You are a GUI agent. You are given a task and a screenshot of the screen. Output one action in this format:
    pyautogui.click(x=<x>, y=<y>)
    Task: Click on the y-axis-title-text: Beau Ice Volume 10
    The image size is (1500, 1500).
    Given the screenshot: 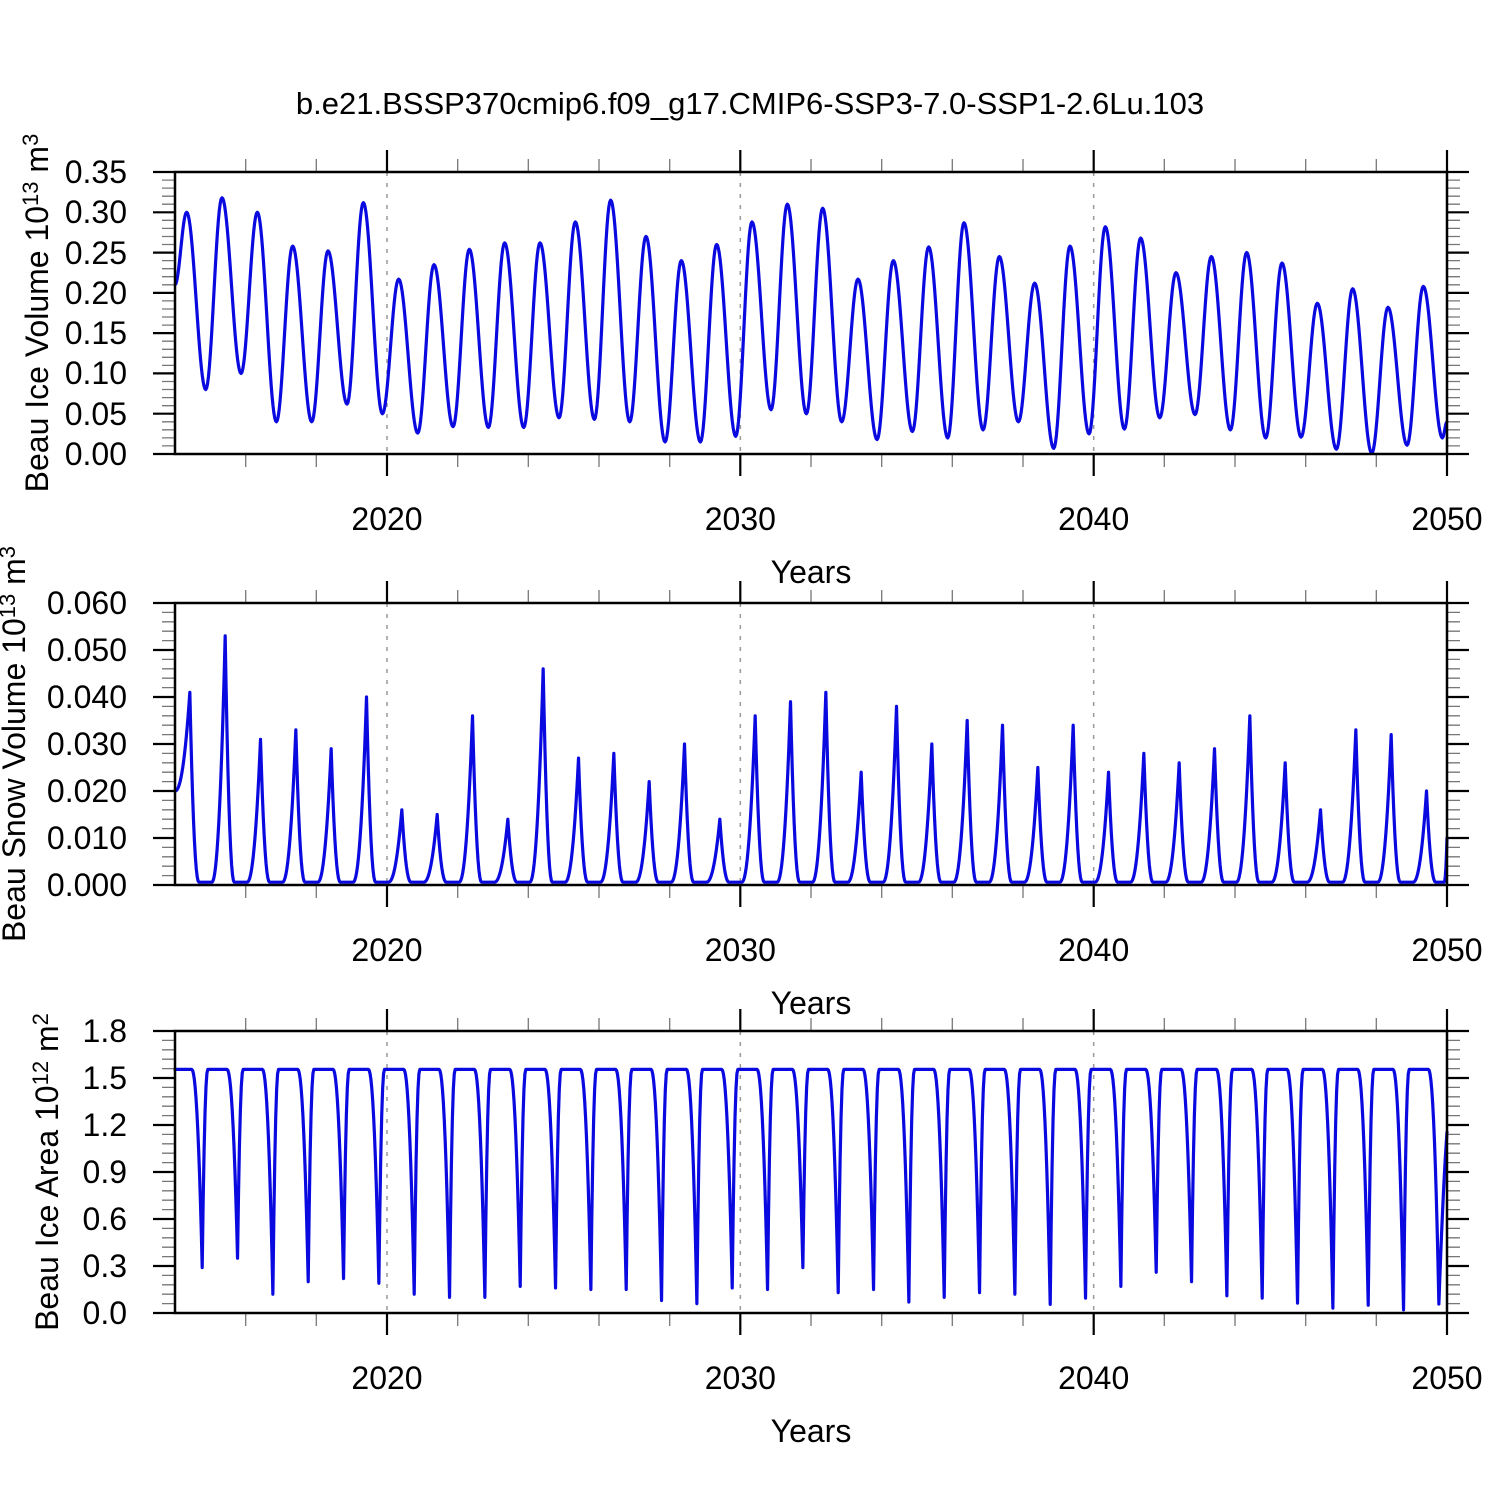 What is the action you would take?
    pyautogui.click(x=37, y=349)
    